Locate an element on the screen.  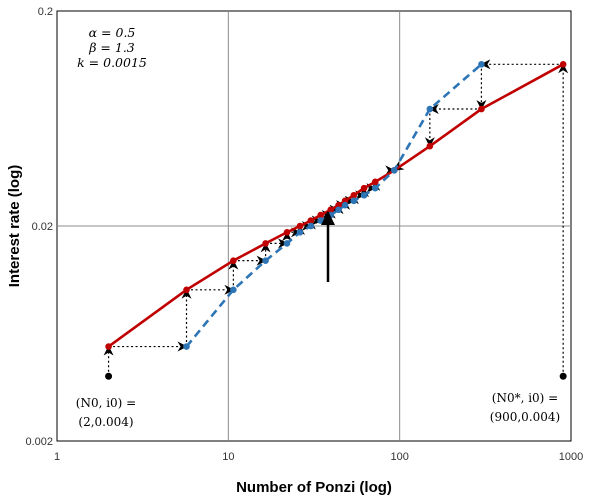
y-tick-label: 0.2 is located at coordinates (45, 12).